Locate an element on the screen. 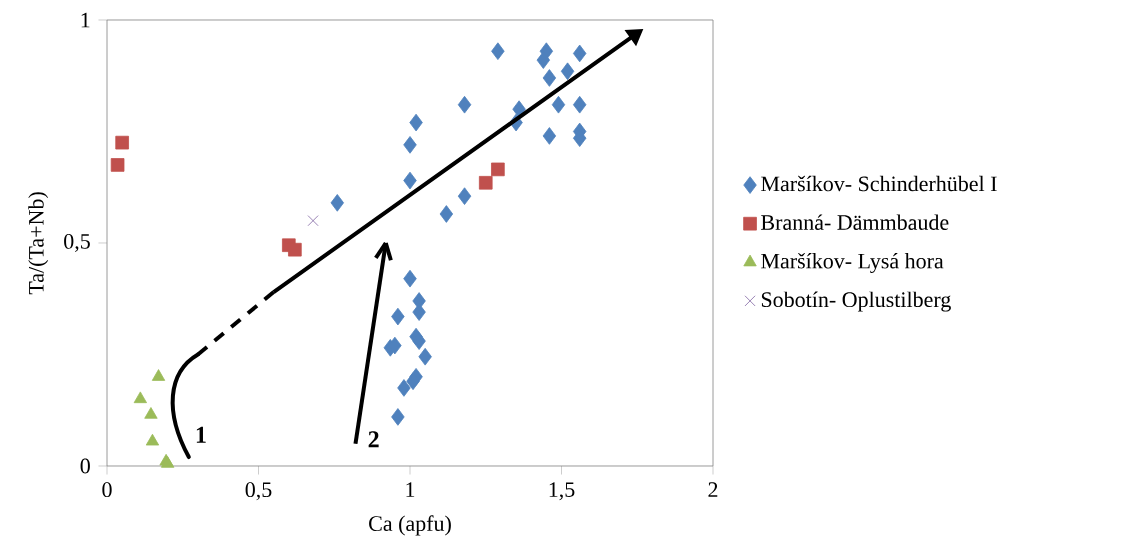  annotation: 2 is located at coordinates (373, 439).